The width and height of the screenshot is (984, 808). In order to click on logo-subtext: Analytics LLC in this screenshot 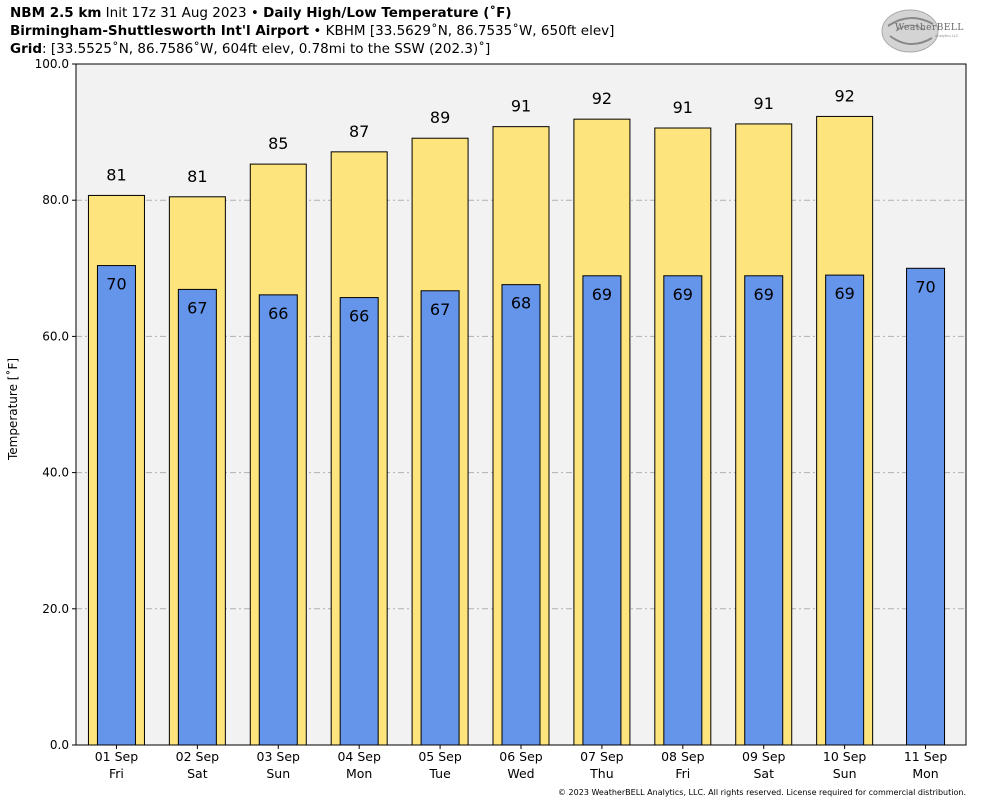, I will do `click(947, 36)`.